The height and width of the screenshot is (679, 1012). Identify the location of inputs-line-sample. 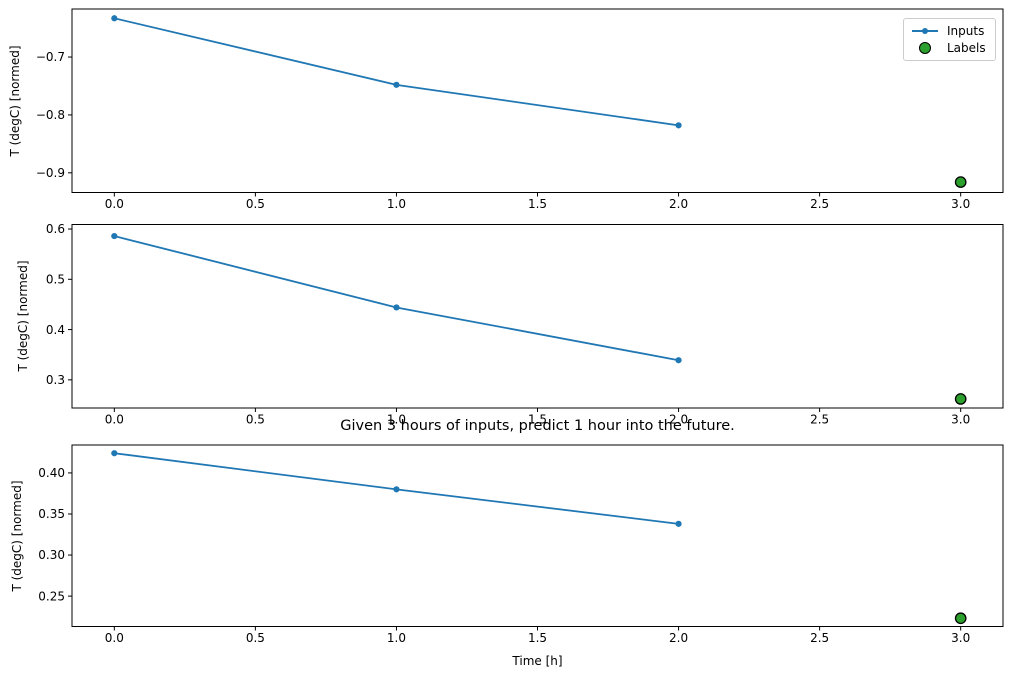
(925, 31).